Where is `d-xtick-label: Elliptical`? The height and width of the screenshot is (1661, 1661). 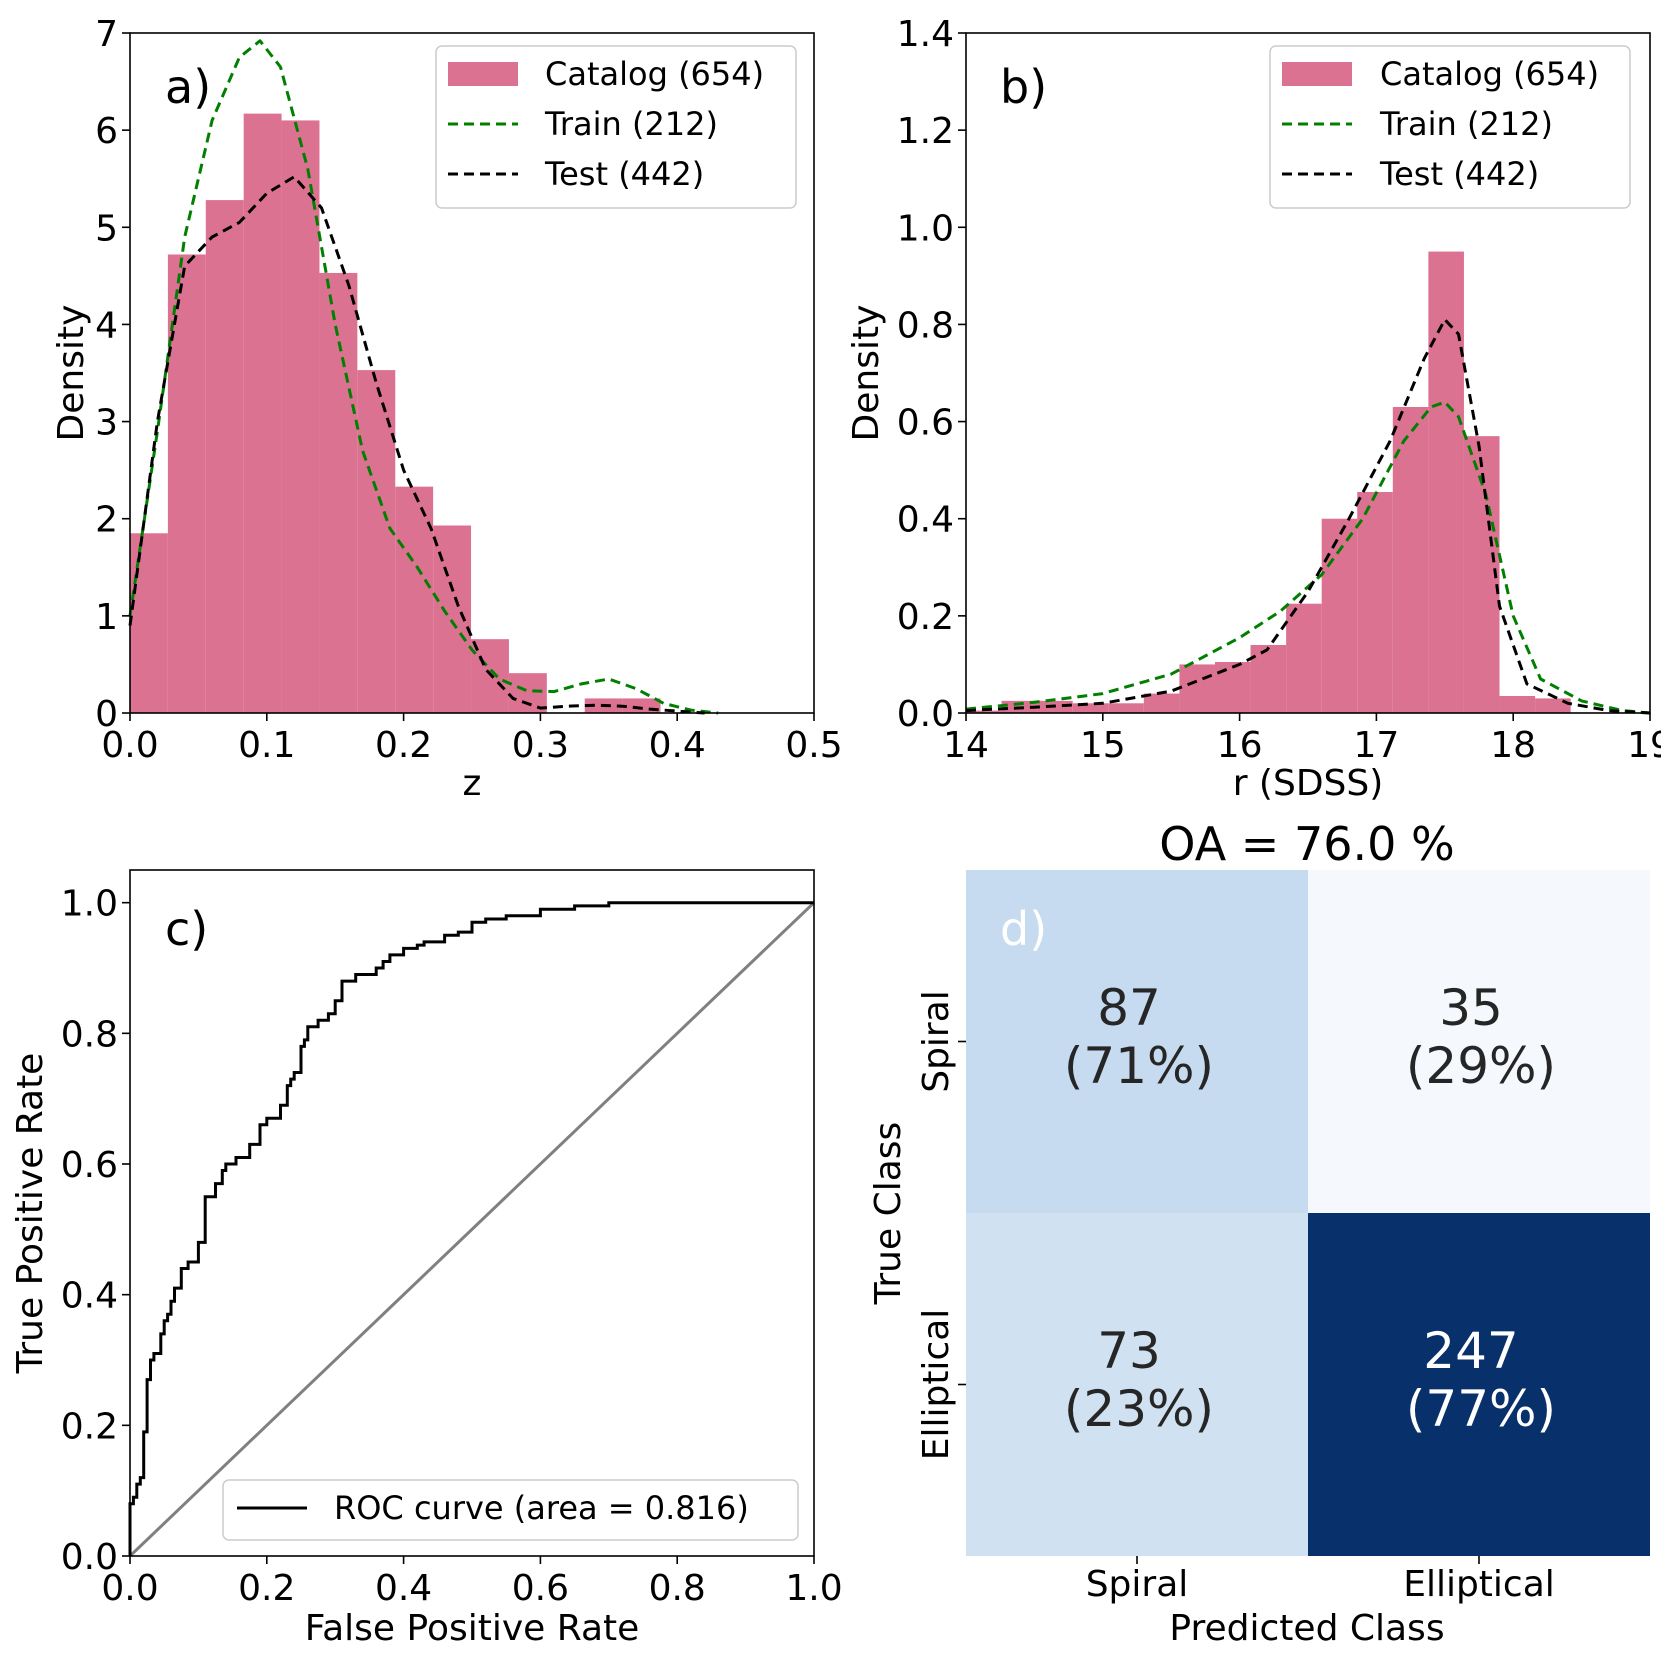 d-xtick-label: Elliptical is located at coordinates (1479, 1584).